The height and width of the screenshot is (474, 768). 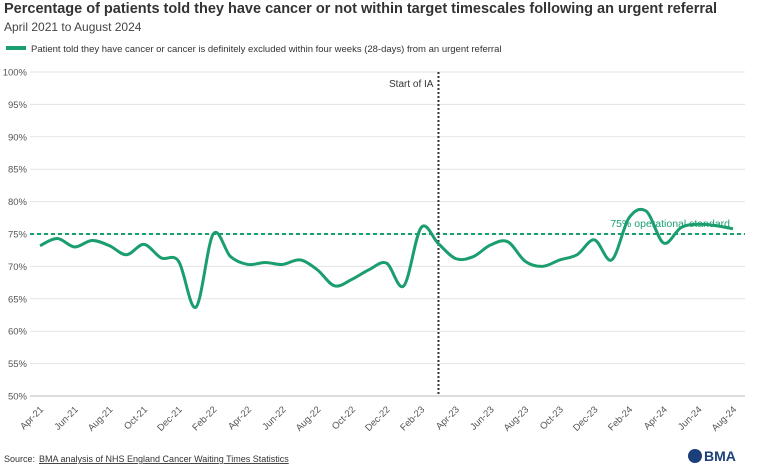 I want to click on x-tick-label: Jun-23, so click(x=482, y=418).